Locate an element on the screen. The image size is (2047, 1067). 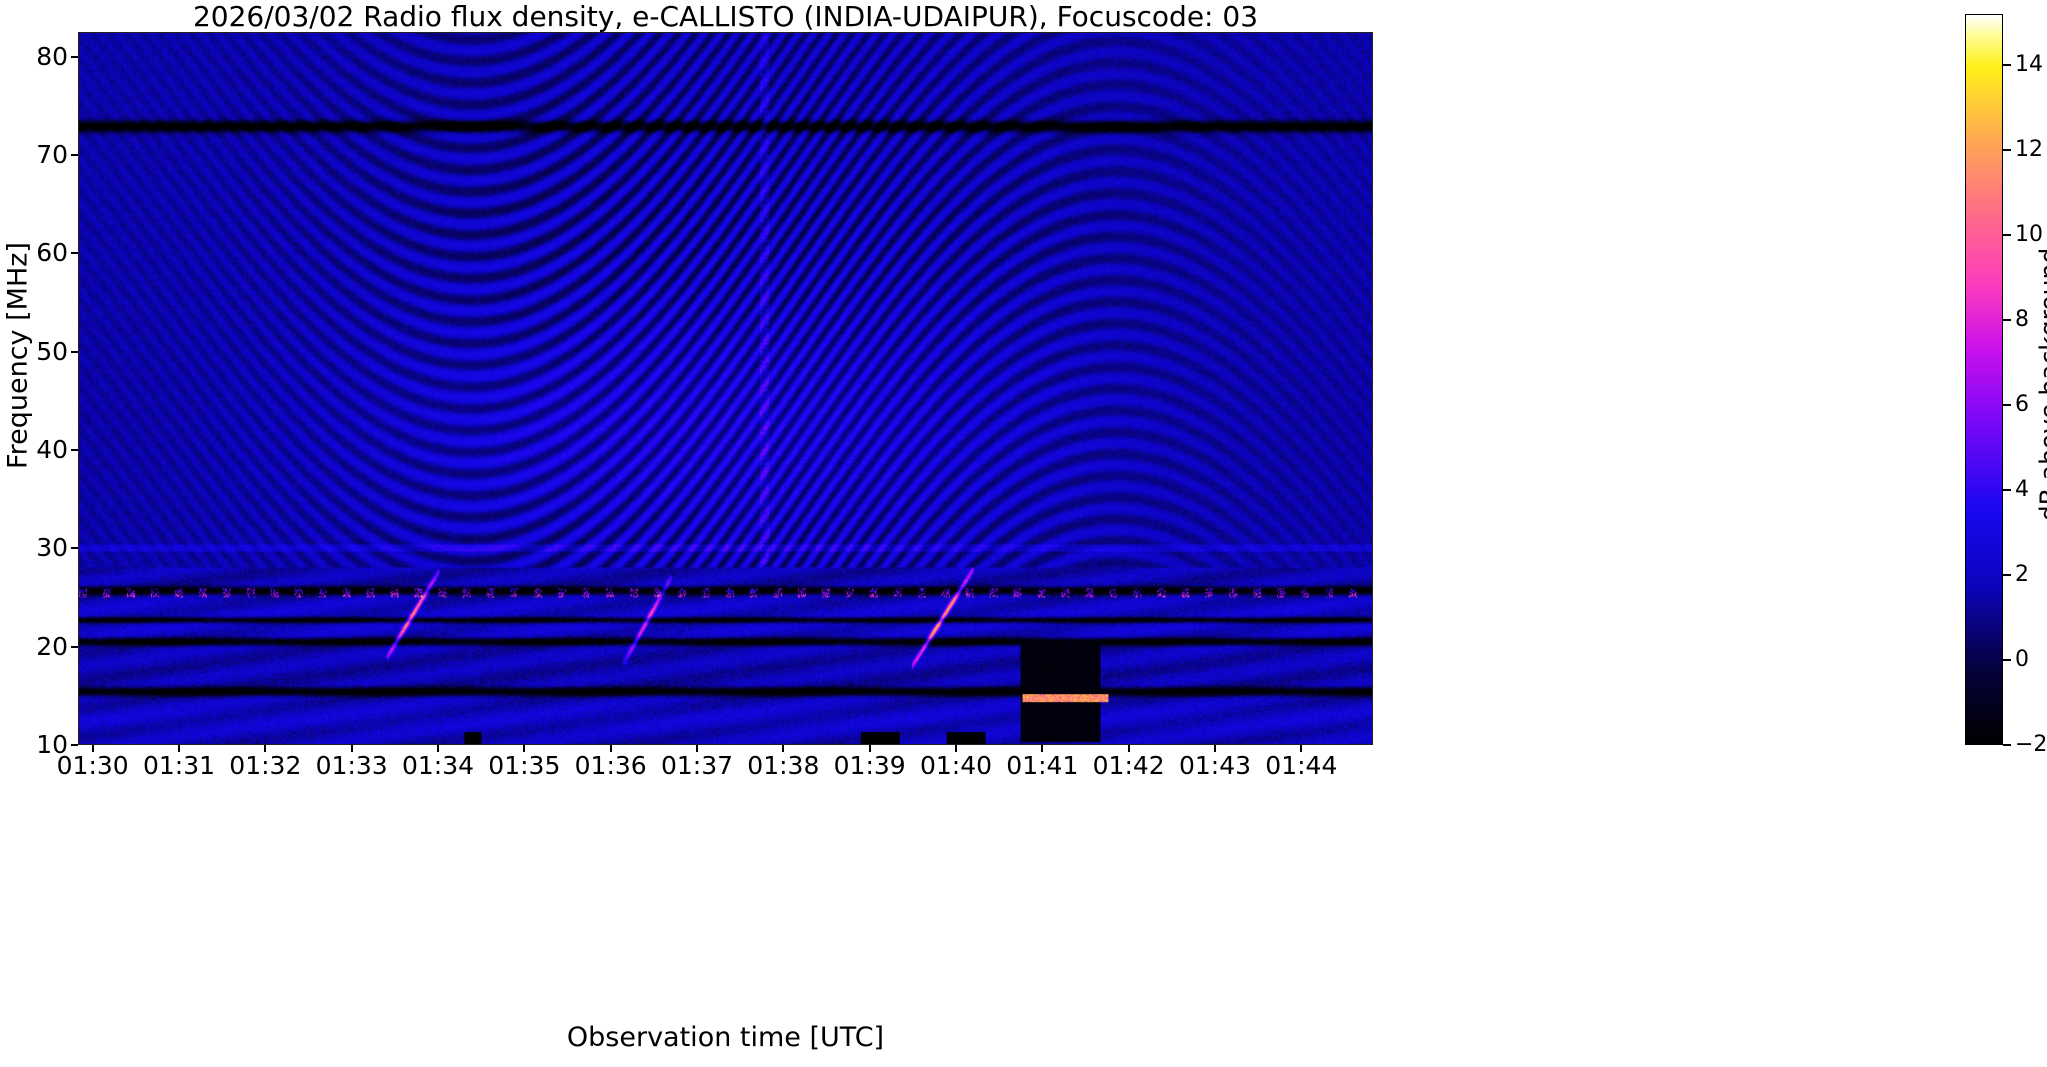
colorbar-label-wrap: dB above background is located at coordinates (2038, 380).